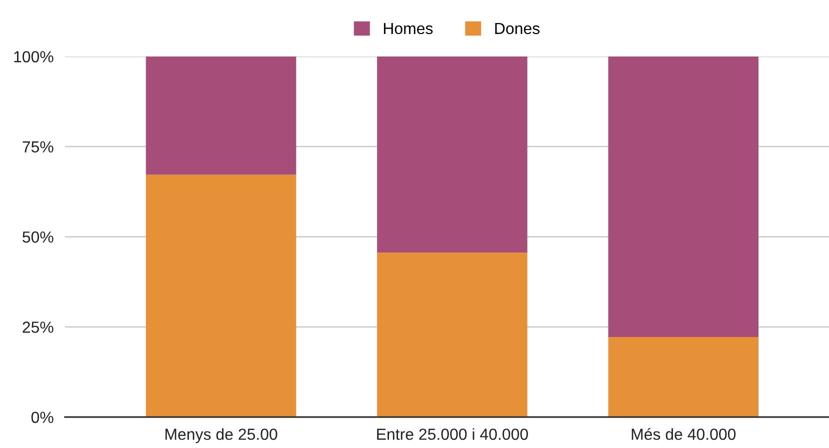 The image size is (829, 448). Describe the element at coordinates (38, 237) in the screenshot. I see `y-tick-label: 50%` at that location.